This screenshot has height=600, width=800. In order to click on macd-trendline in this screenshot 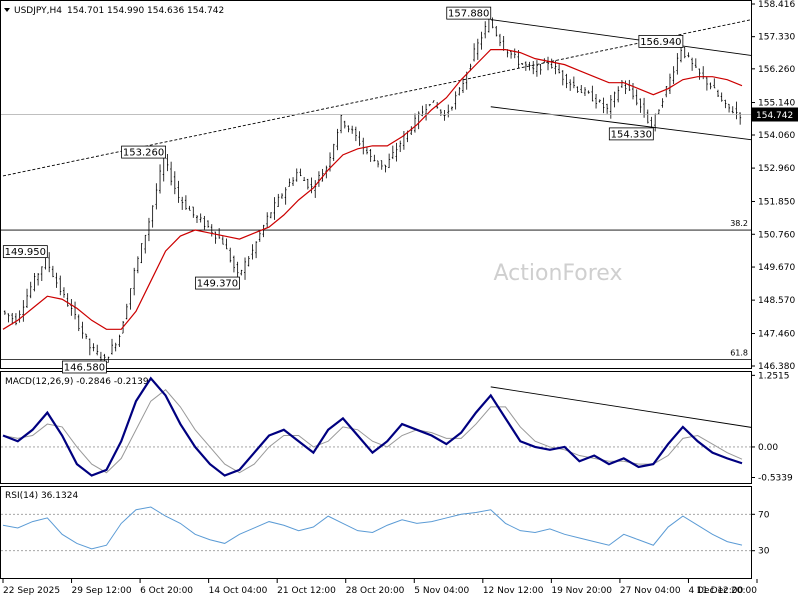, I will do `click(621, 407)`.